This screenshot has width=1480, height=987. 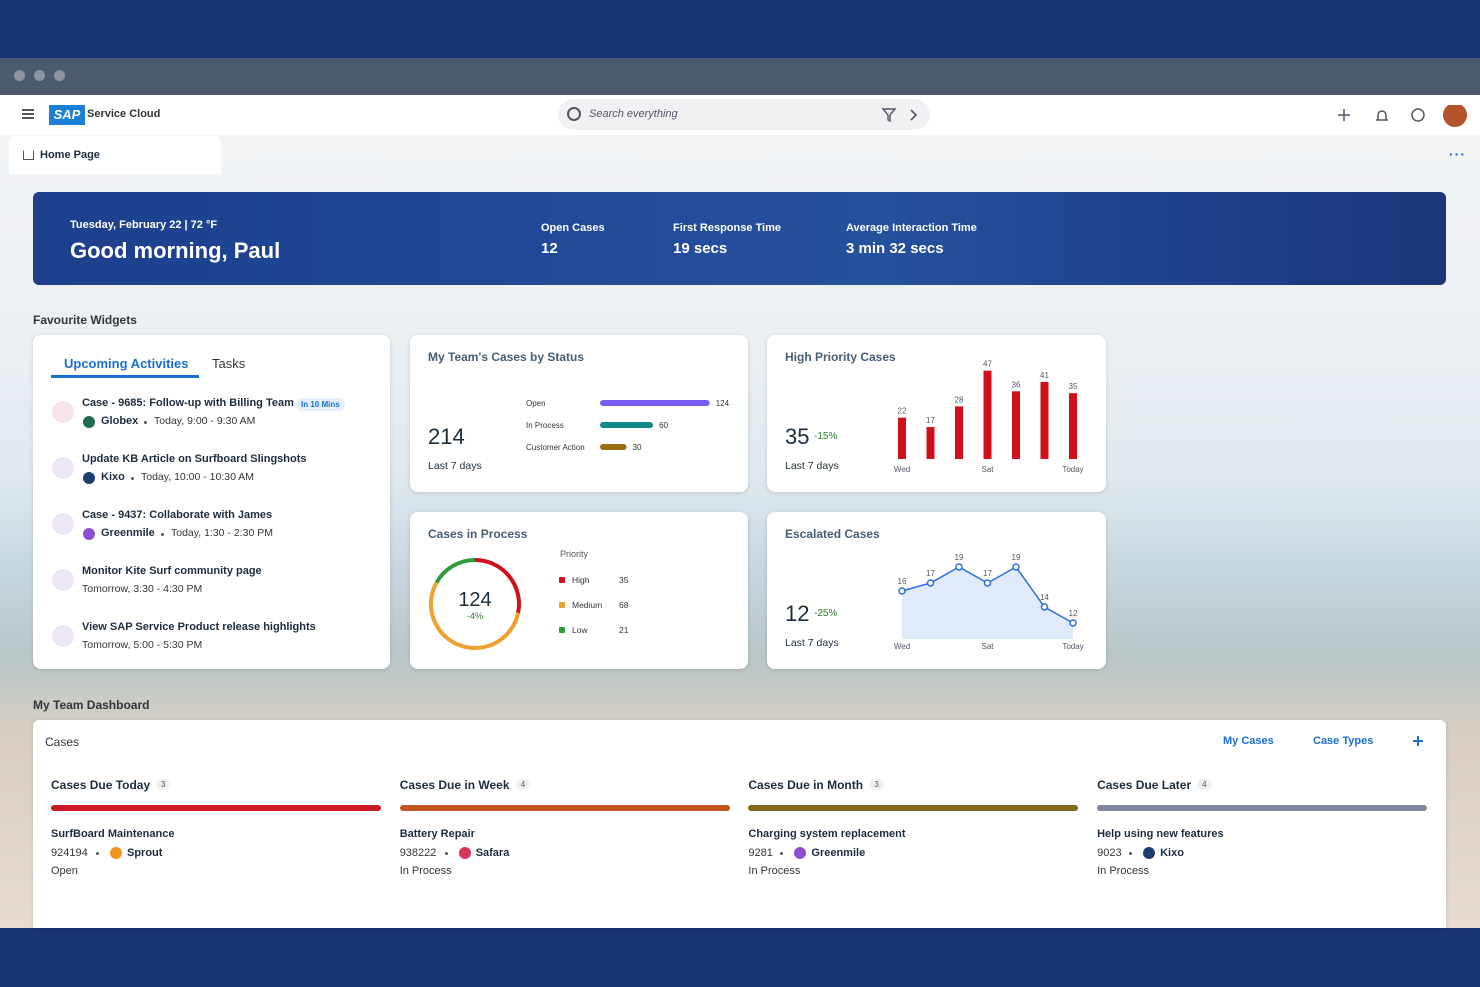 What do you see at coordinates (989, 417) in the screenshot?
I see `chart: 22 Wed 17 28 47 Sat 36 41 35 Today` at bounding box center [989, 417].